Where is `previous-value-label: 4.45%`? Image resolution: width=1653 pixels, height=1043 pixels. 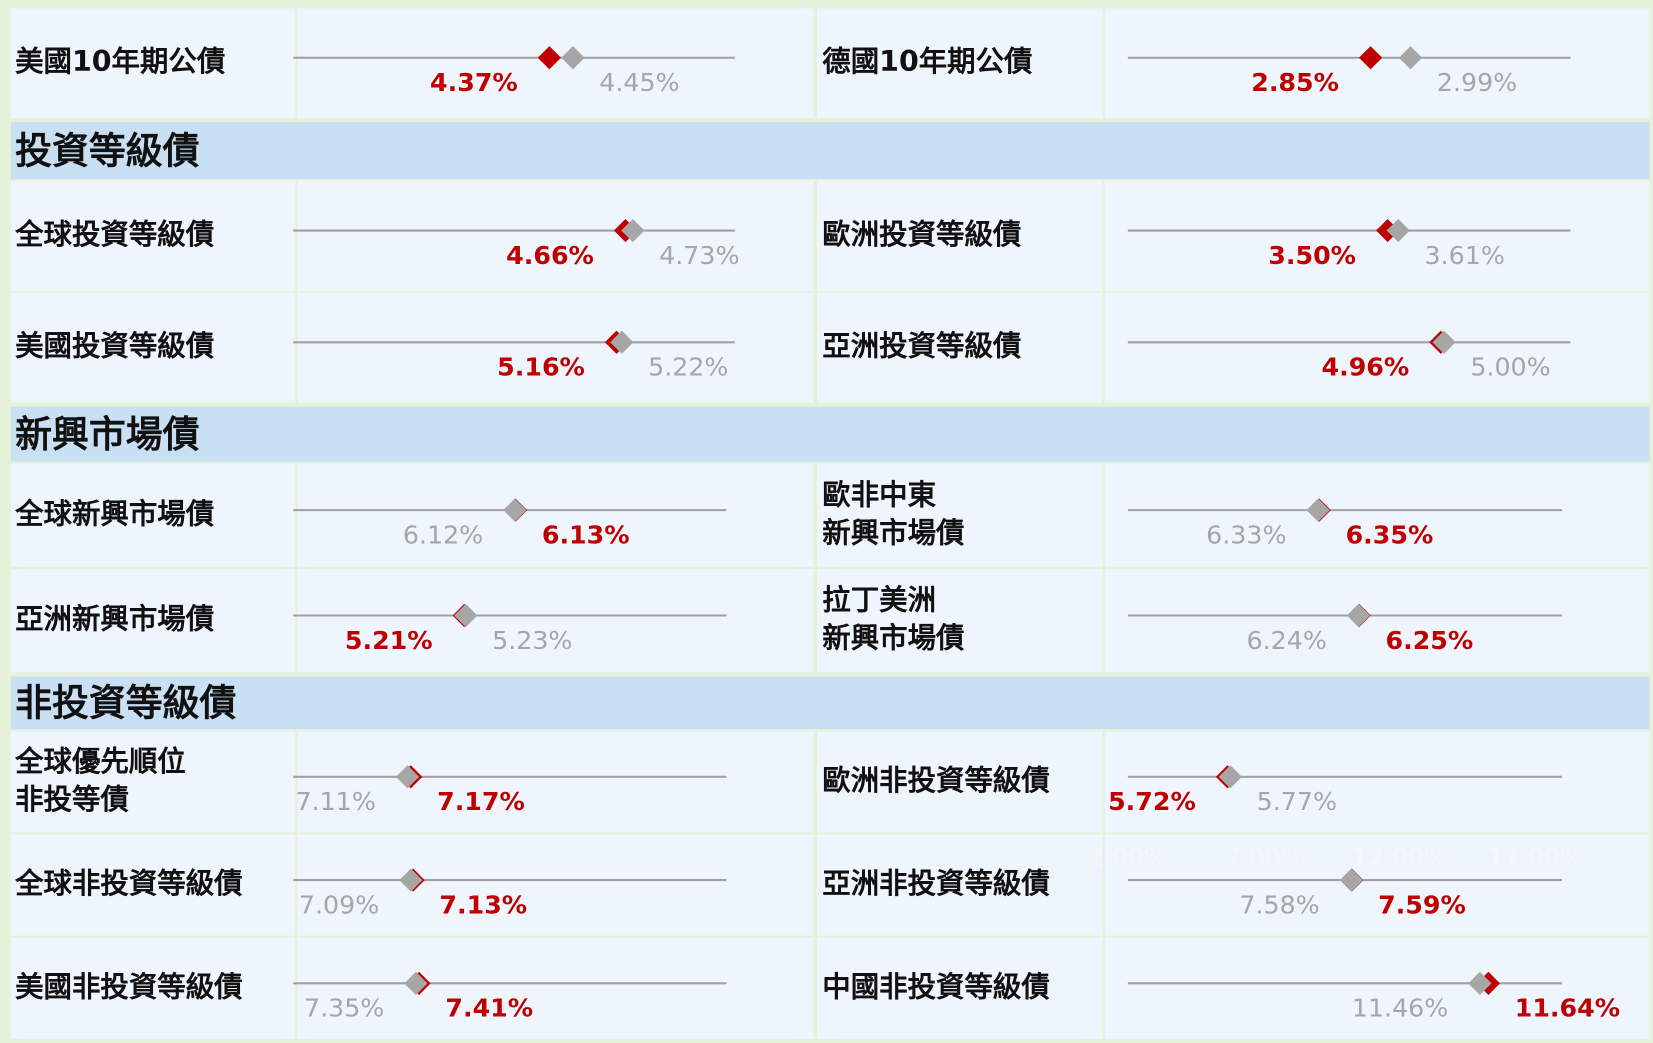
previous-value-label: 4.45% is located at coordinates (639, 82).